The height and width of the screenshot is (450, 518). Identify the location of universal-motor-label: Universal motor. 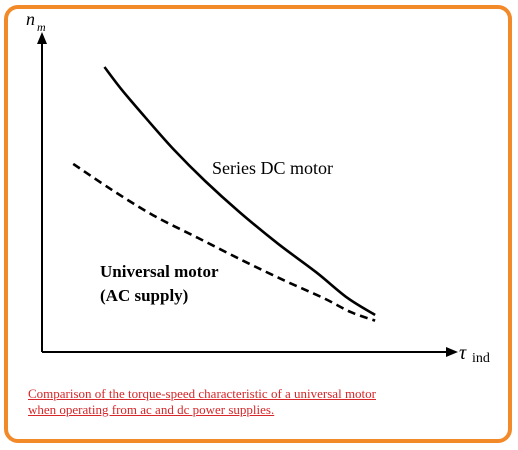
(159, 271).